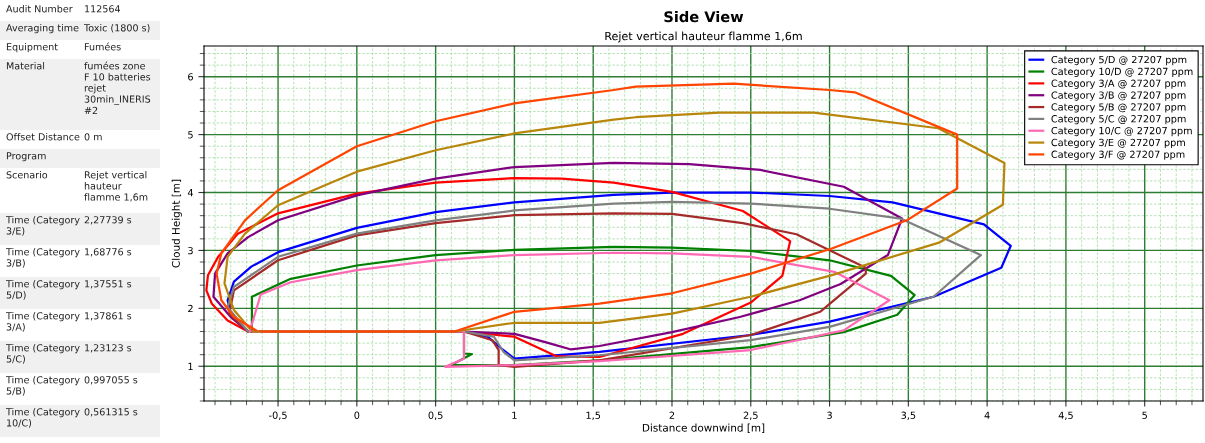 Image resolution: width=1205 pixels, height=443 pixels. I want to click on y-tick-label: 5, so click(190, 135).